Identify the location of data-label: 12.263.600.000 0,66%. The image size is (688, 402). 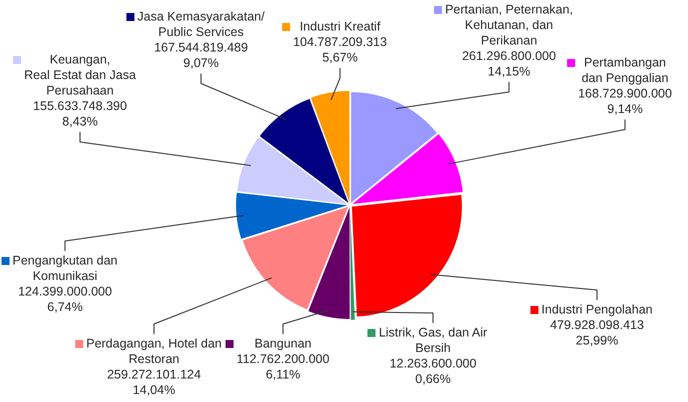
(433, 371).